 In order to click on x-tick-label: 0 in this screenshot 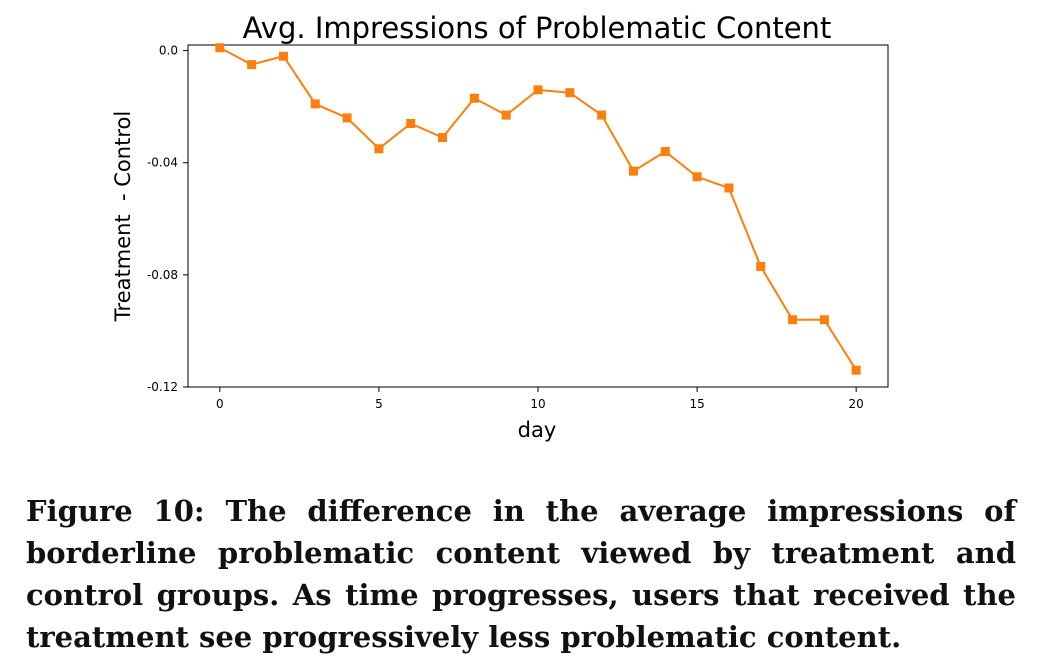, I will do `click(220, 404)`.